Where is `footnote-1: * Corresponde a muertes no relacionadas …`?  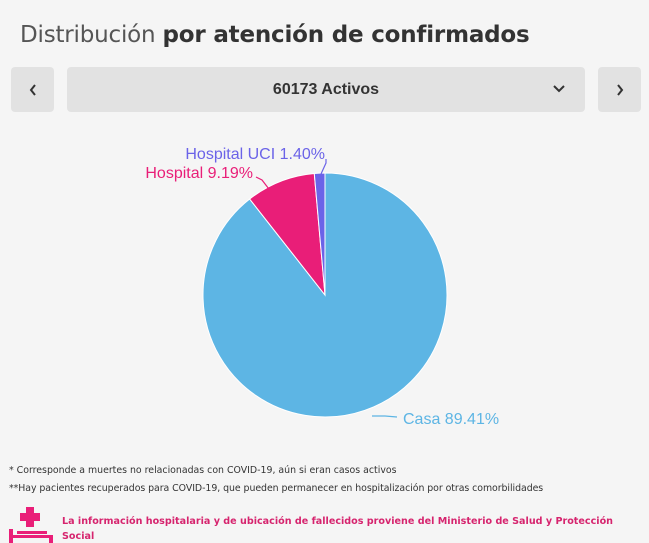 footnote-1: * Corresponde a muertes no relacionadas … is located at coordinates (203, 470).